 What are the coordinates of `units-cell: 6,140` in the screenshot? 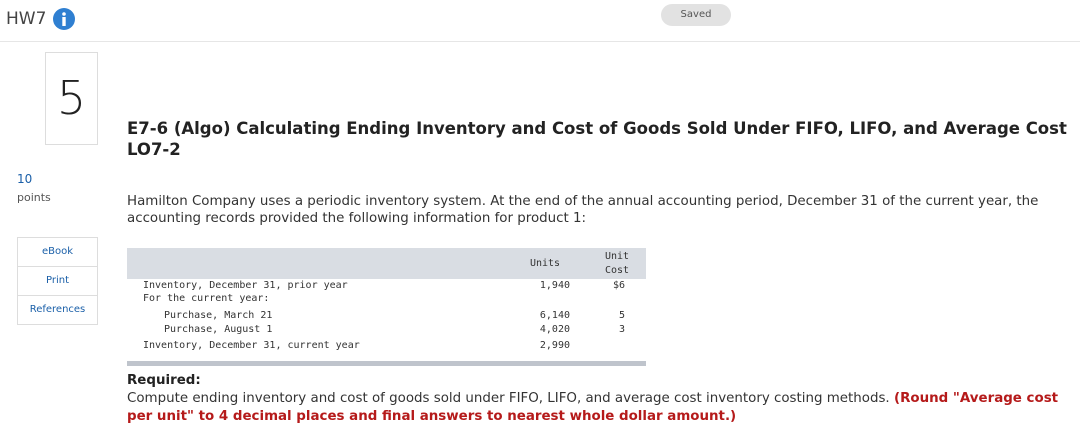 It's located at (554, 315).